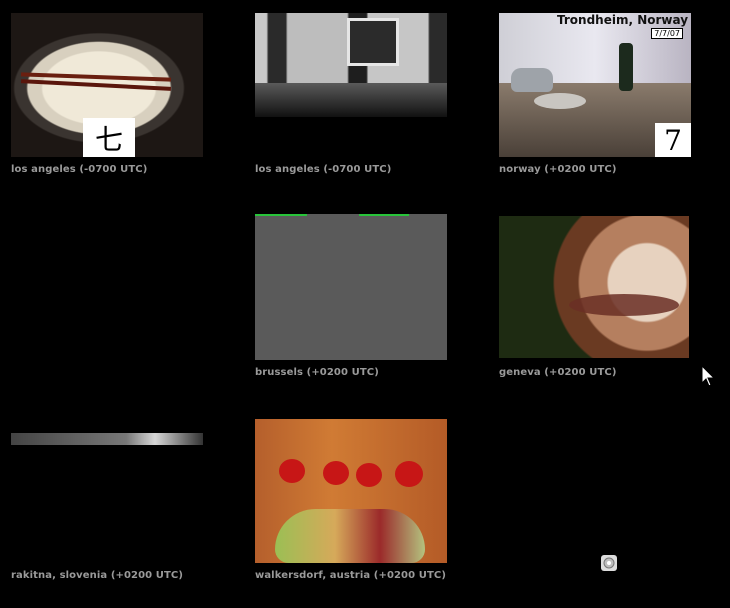  Describe the element at coordinates (97, 575) in the screenshot. I see `cam-caption: rakitna, slovenia (+0200 UTC)` at that location.